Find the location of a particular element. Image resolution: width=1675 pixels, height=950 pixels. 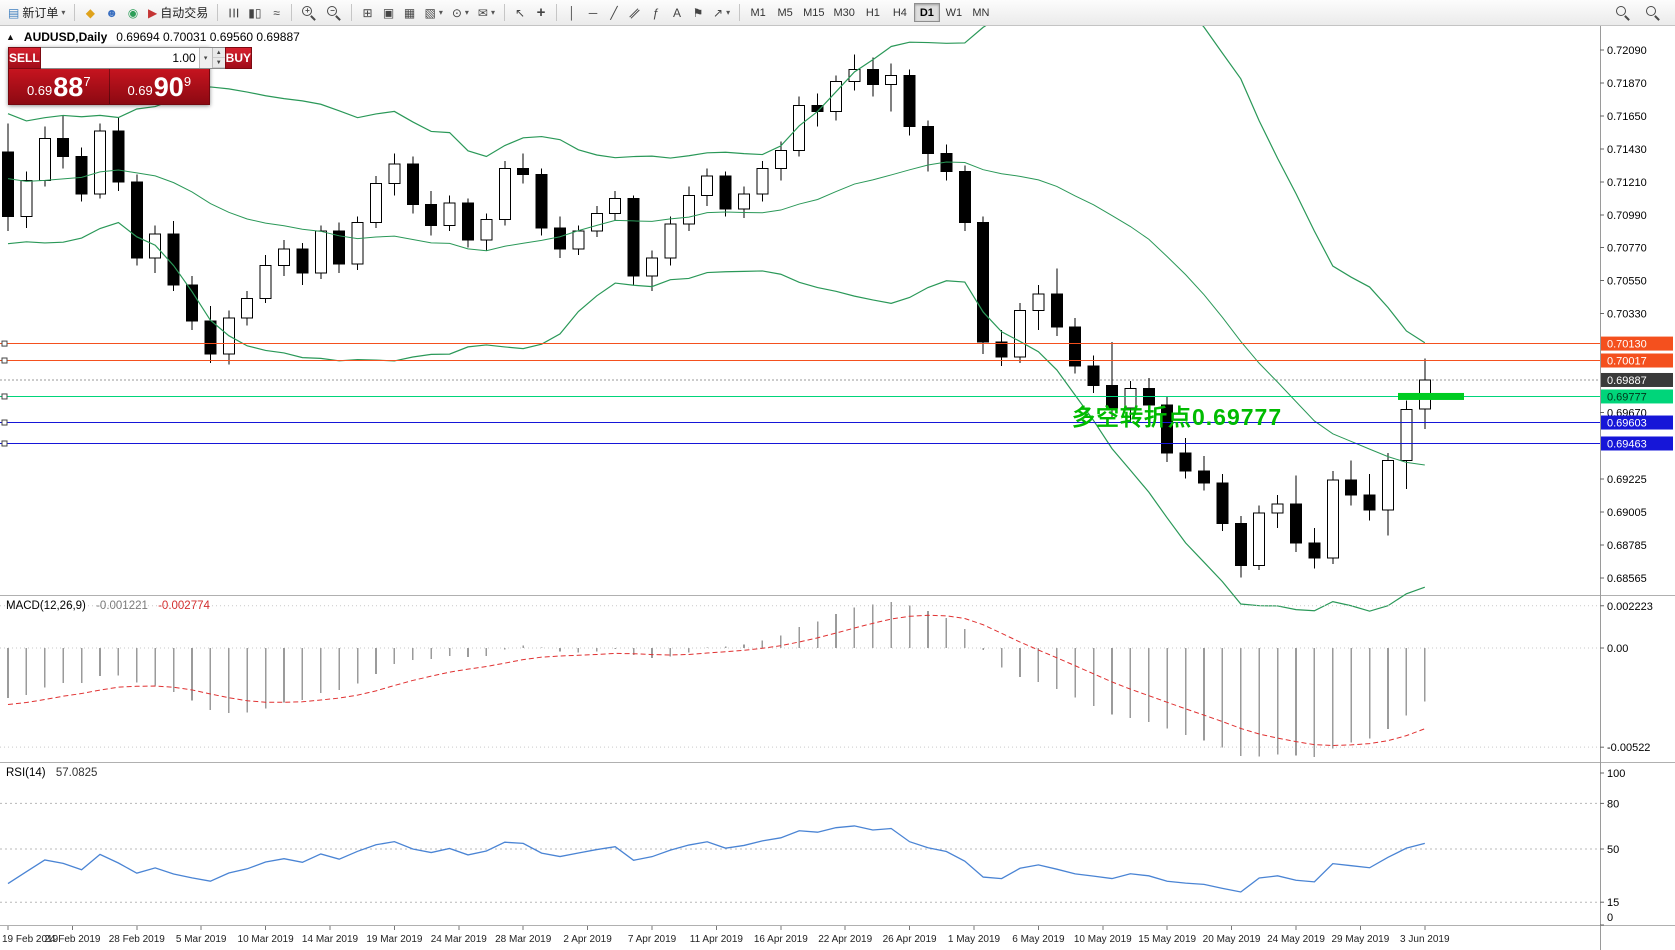

price-badge is located at coordinates (1637, 360).